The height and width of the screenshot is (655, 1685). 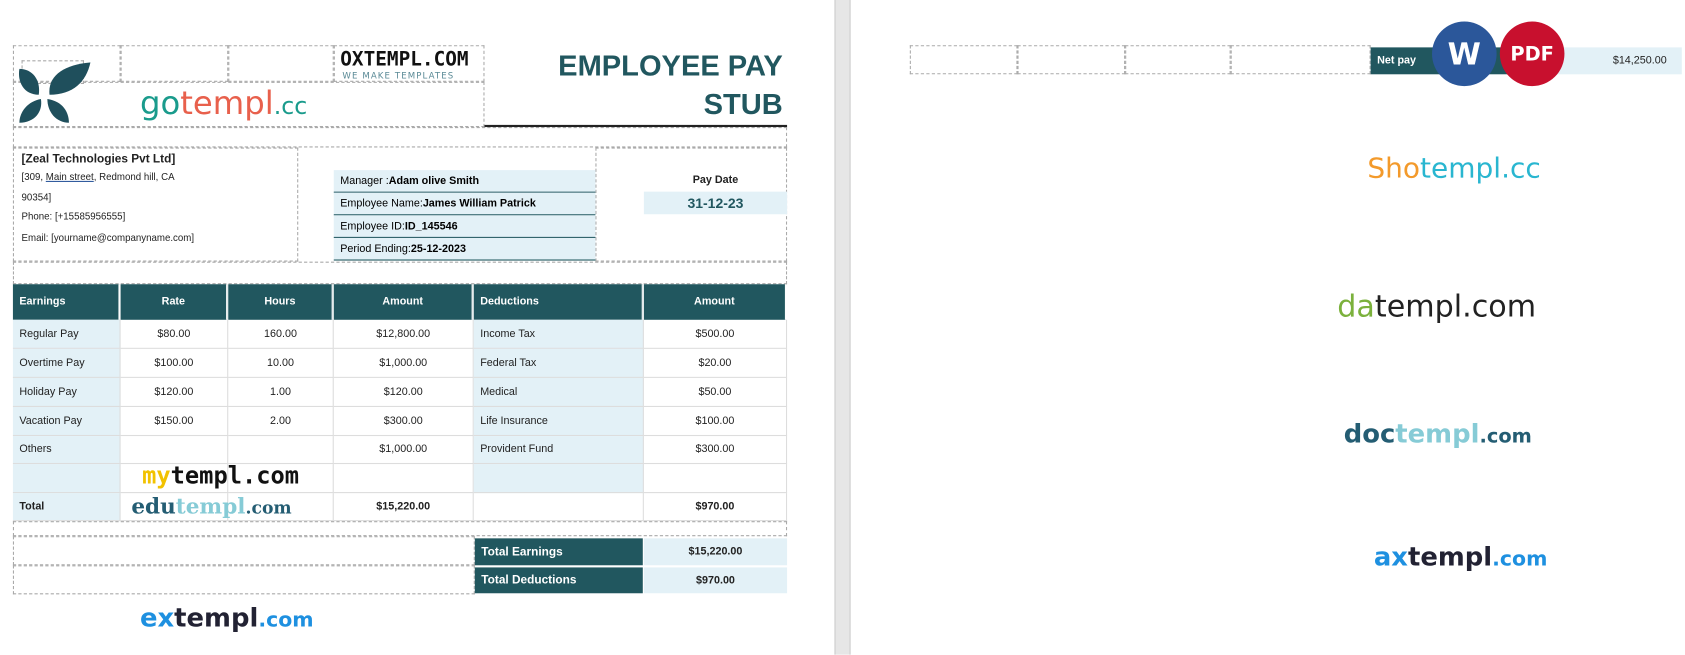 I want to click on pay-date-value: 31-12-23, so click(x=715, y=203).